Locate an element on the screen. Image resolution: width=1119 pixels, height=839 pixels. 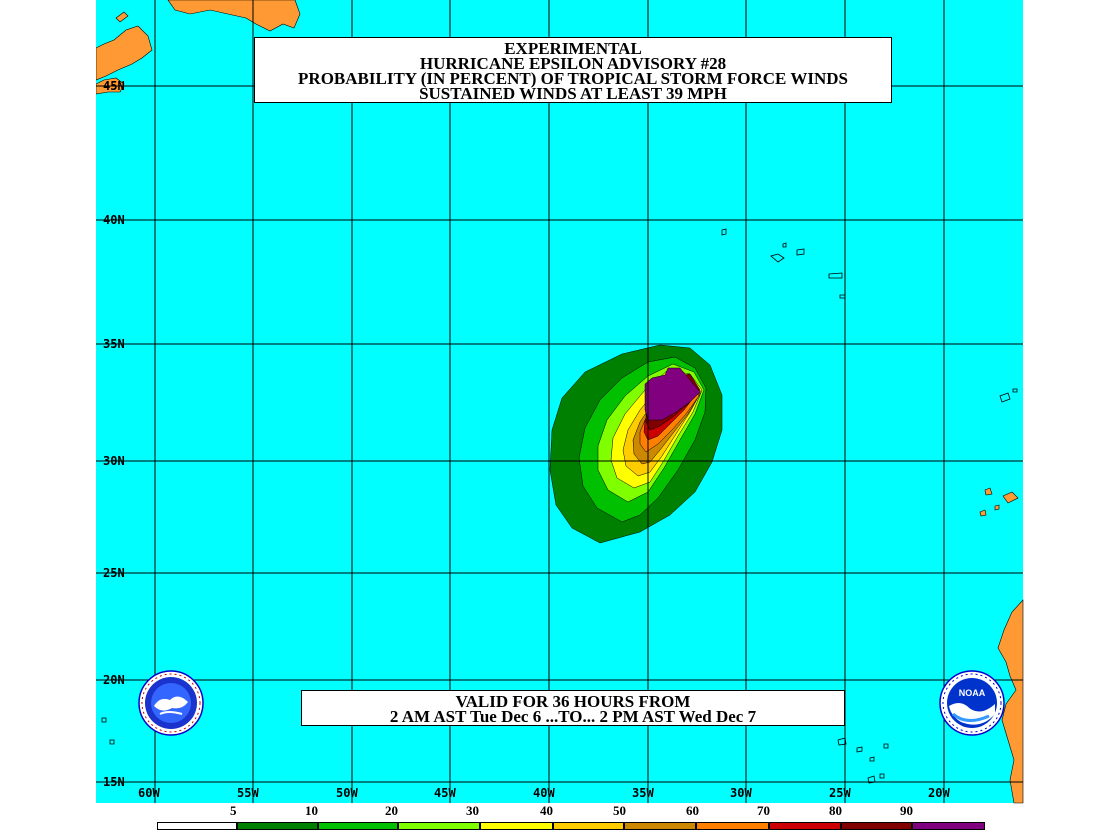
legend-label-20: 20 is located at coordinates (391, 810).